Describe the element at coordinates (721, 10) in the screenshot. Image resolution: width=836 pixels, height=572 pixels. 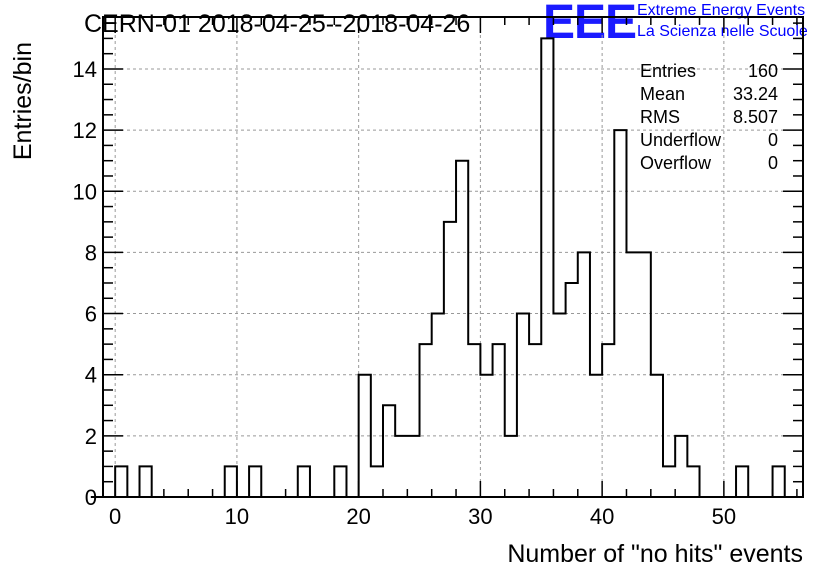
I see `logo-tagline-1: Extreme Energy Events` at that location.